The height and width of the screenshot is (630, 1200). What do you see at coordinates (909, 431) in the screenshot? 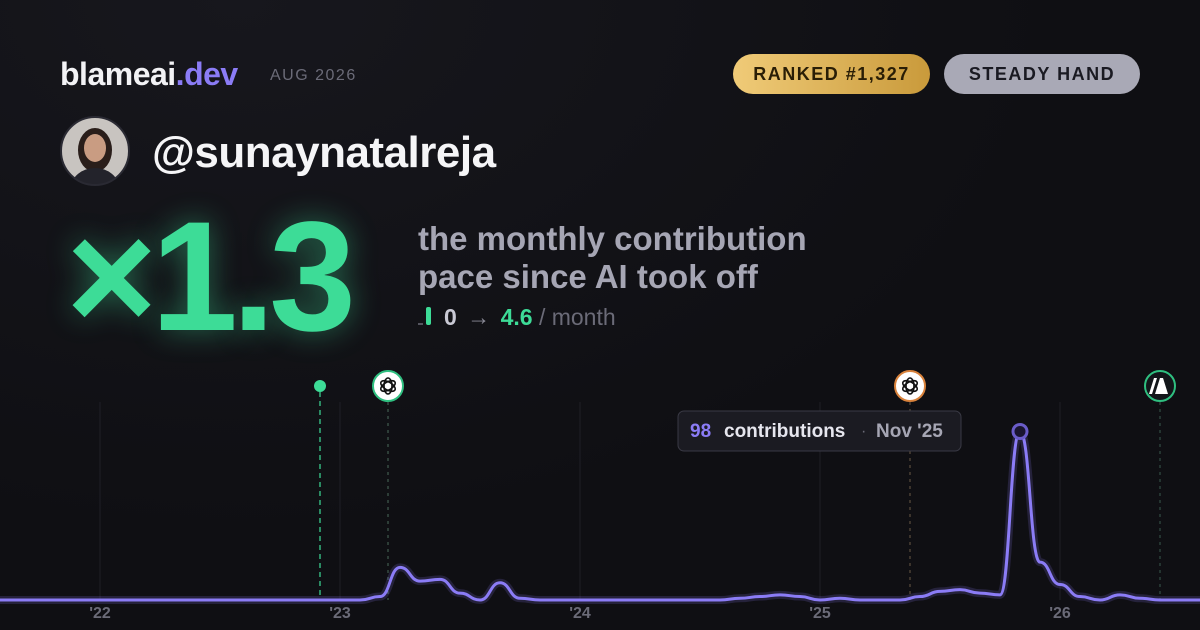
I see `tooltip-date: Nov '25` at bounding box center [909, 431].